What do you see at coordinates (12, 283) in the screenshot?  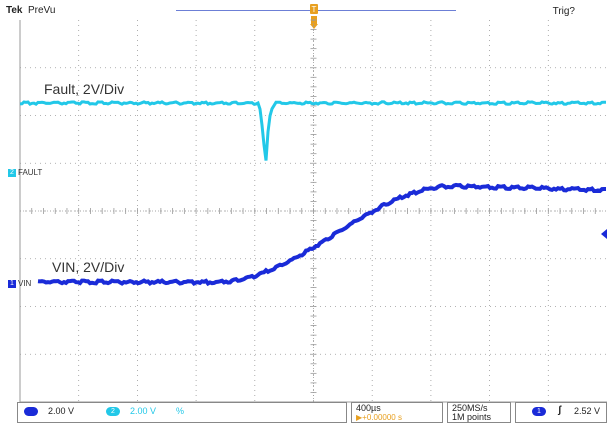 I see `ch1-marker-box: 1` at bounding box center [12, 283].